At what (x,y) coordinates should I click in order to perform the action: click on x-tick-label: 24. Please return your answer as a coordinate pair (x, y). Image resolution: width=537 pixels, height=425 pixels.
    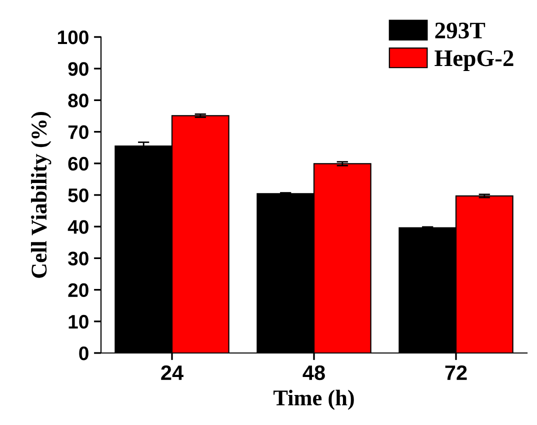
    Looking at the image, I should click on (172, 372).